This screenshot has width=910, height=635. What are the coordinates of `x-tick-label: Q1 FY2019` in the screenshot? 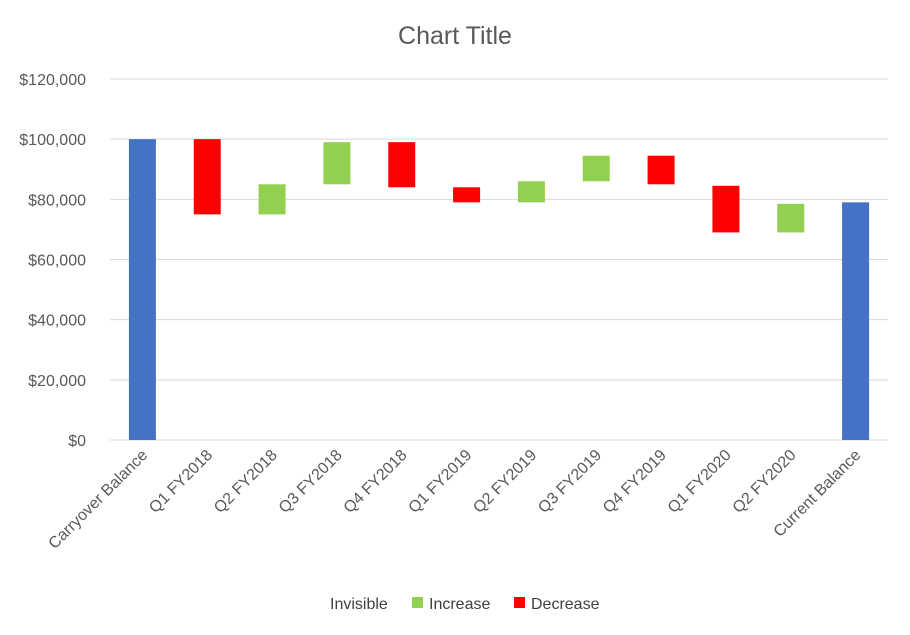 It's located at (441, 482).